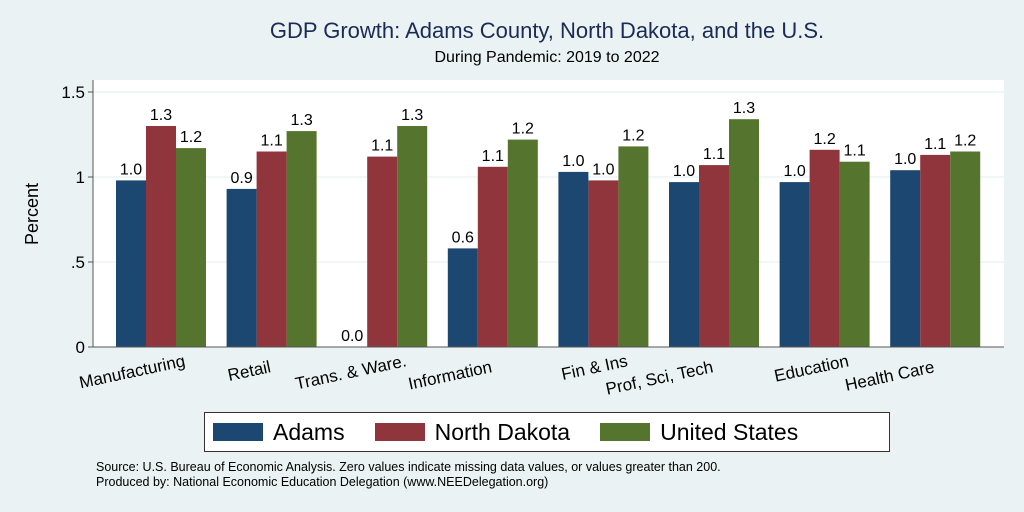 This screenshot has height=512, width=1024. What do you see at coordinates (132, 371) in the screenshot?
I see `x-tick-label: Manufacturing` at bounding box center [132, 371].